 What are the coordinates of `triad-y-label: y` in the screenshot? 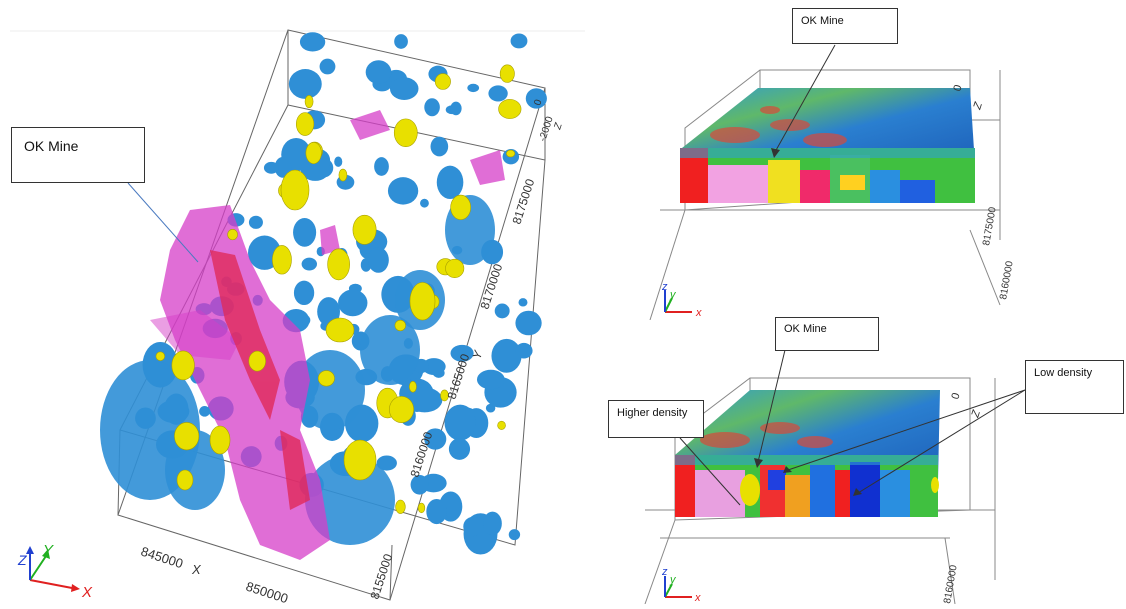 It's located at (673, 580).